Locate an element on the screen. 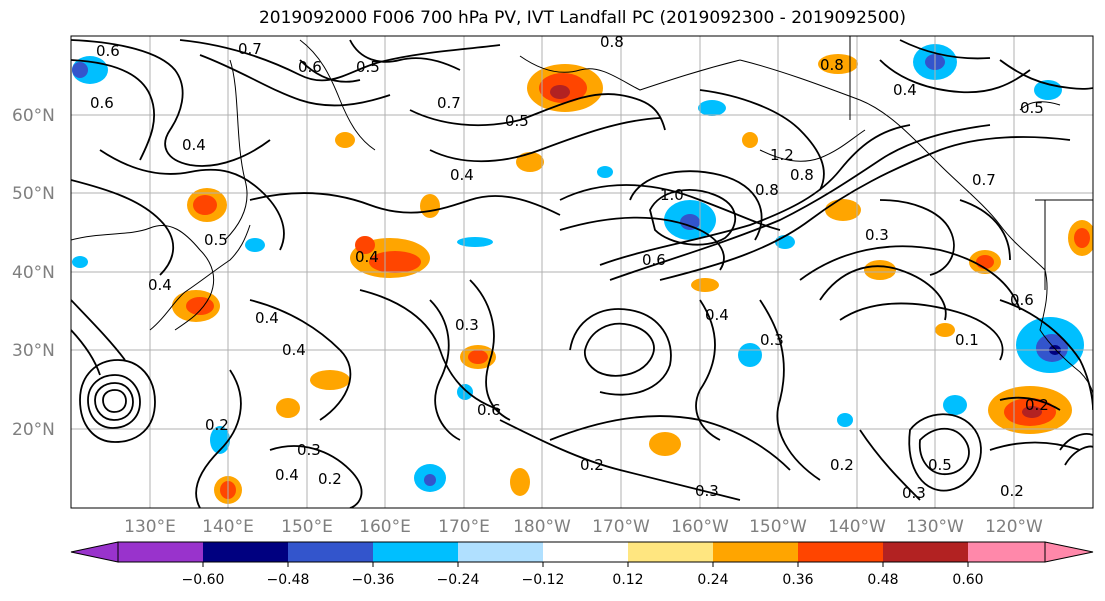  lat-label: 50°N is located at coordinates (33, 194).